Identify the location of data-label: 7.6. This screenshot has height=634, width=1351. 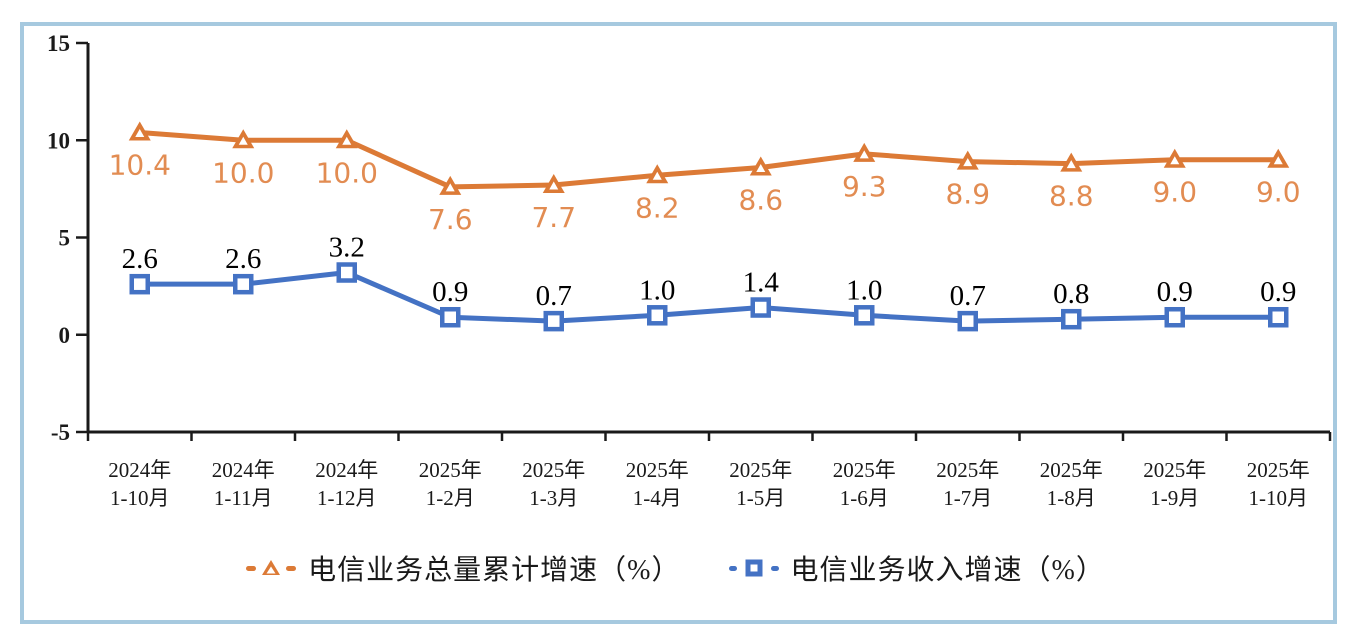
(450, 219).